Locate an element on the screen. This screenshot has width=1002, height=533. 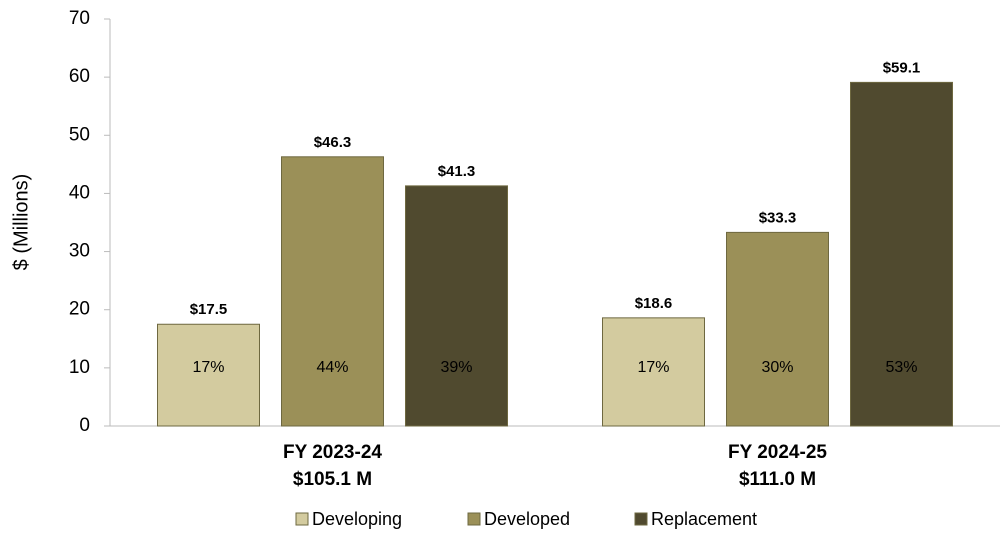
value-label: $18.6 is located at coordinates (654, 303).